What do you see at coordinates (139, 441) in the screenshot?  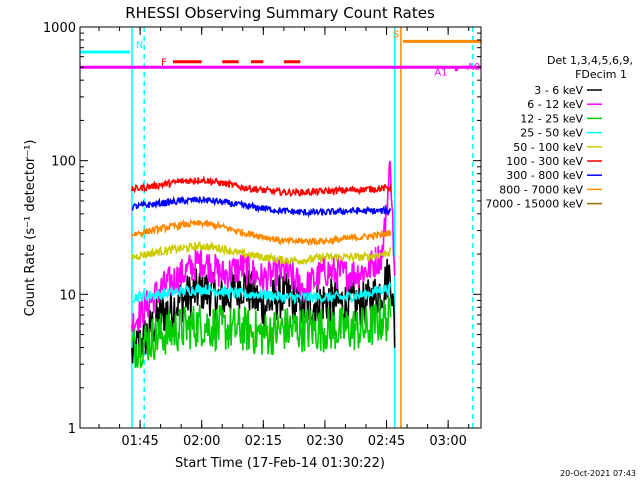 I see `x-tick-label: 01:45` at bounding box center [139, 441].